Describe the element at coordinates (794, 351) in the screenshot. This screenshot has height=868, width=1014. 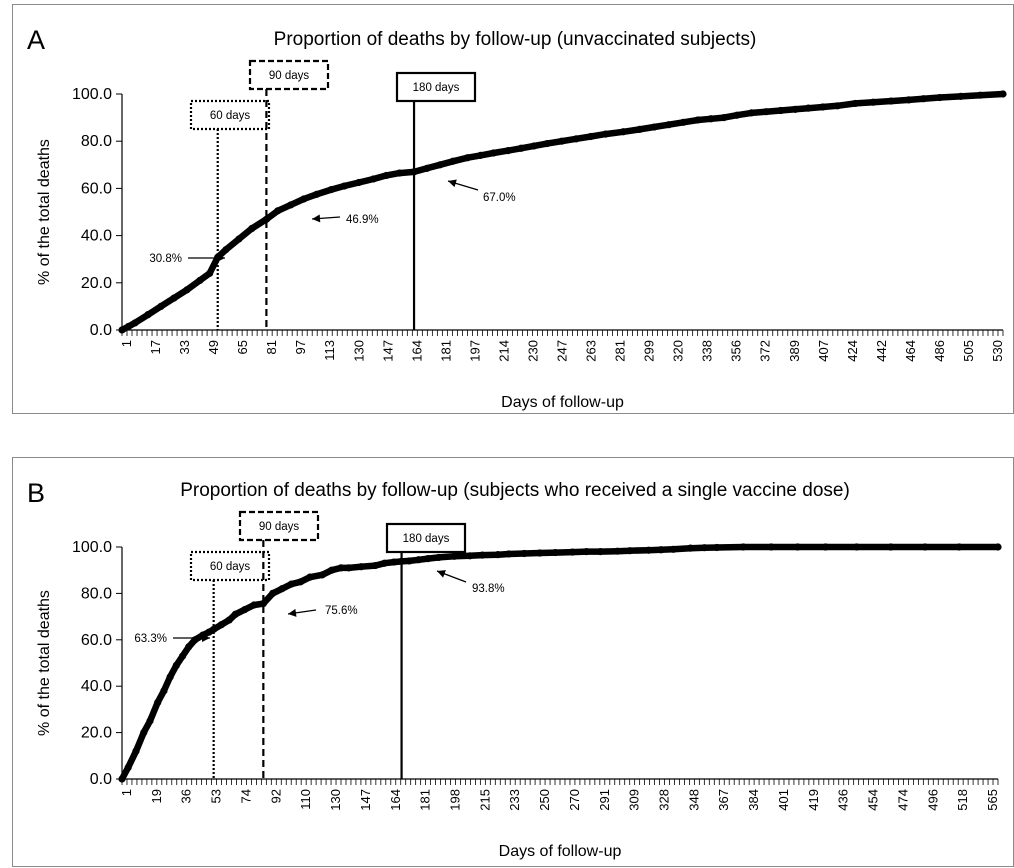
I see `x-tick-label: 389` at that location.